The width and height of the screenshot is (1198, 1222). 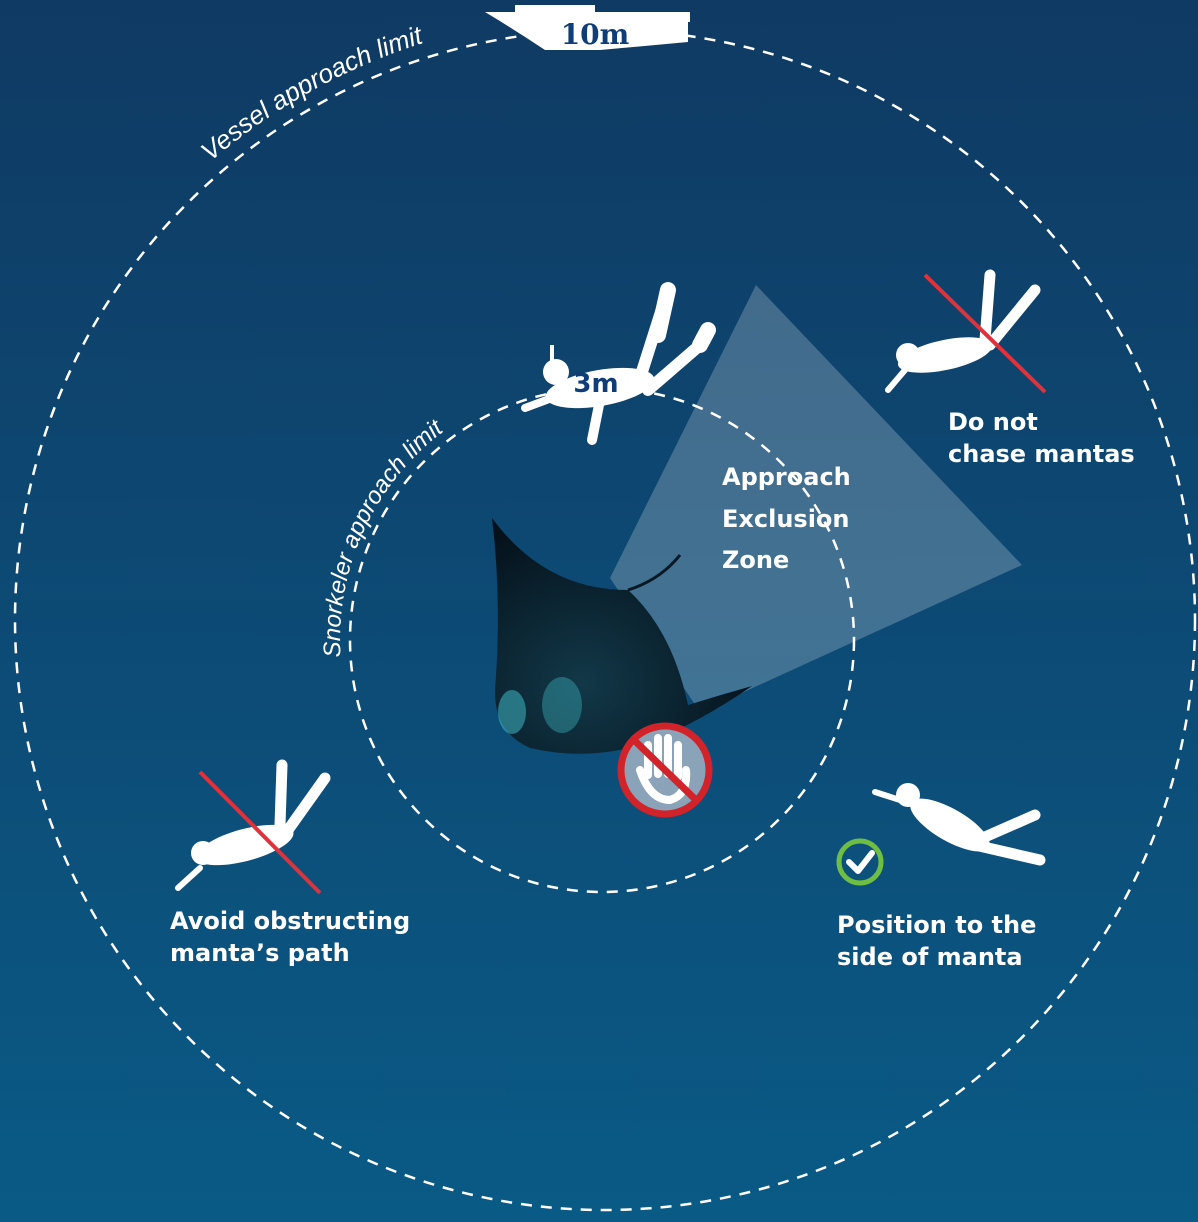 I want to click on exclusion-line: Approach, so click(x=786, y=477).